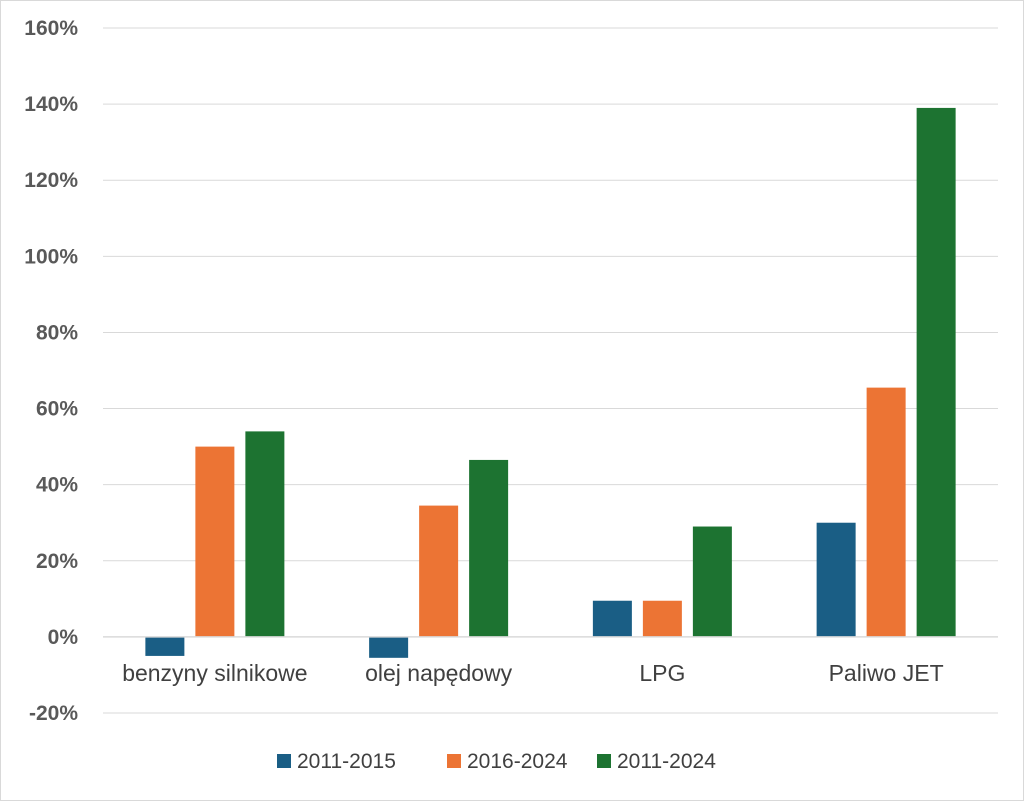 The height and width of the screenshot is (801, 1024). What do you see at coordinates (712, 581) in the screenshot?
I see `bar-2011-2024-LPG` at bounding box center [712, 581].